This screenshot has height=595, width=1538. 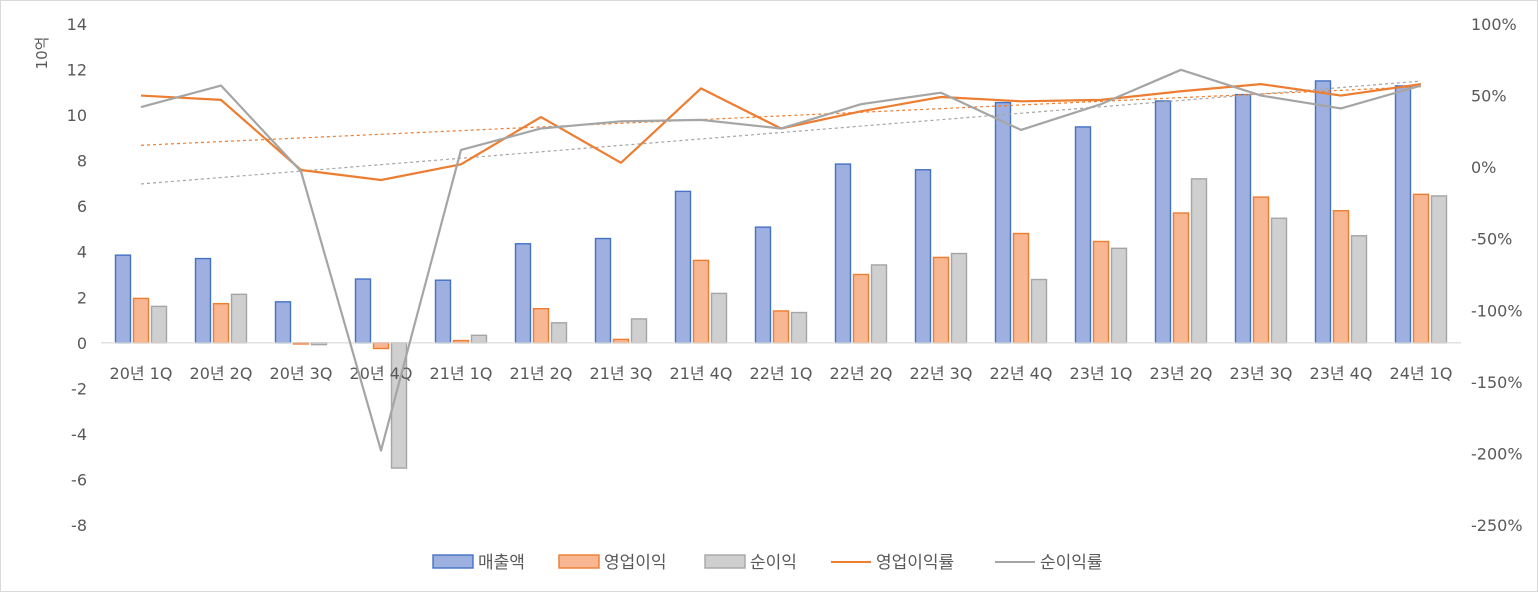 What do you see at coordinates (82, 206) in the screenshot?
I see `left-tick-label: 6` at bounding box center [82, 206].